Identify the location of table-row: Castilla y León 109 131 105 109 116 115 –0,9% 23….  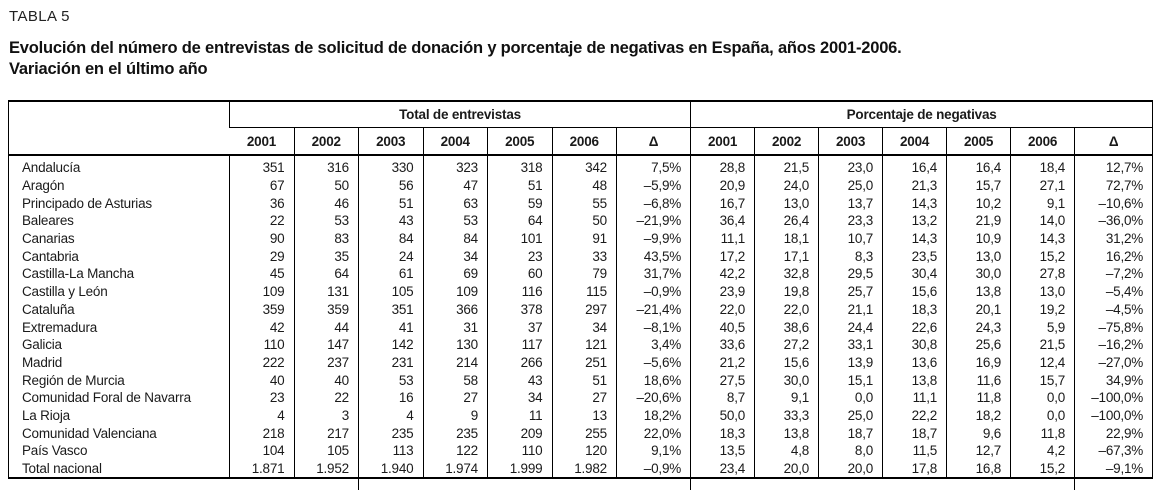
(581, 291).